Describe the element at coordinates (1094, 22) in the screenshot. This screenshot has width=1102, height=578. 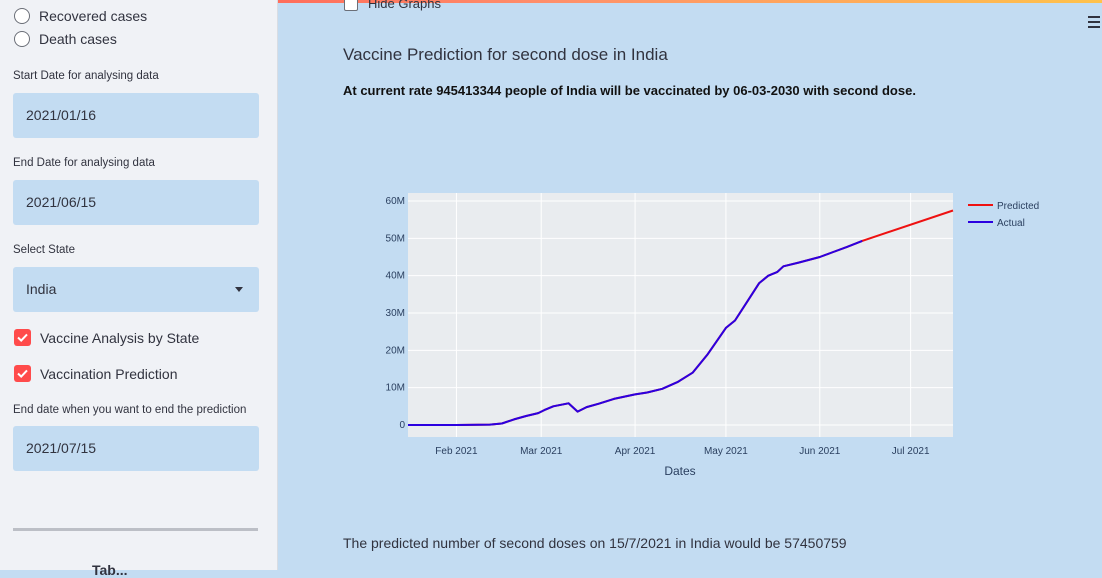
I see `hamburger-menu-icon` at that location.